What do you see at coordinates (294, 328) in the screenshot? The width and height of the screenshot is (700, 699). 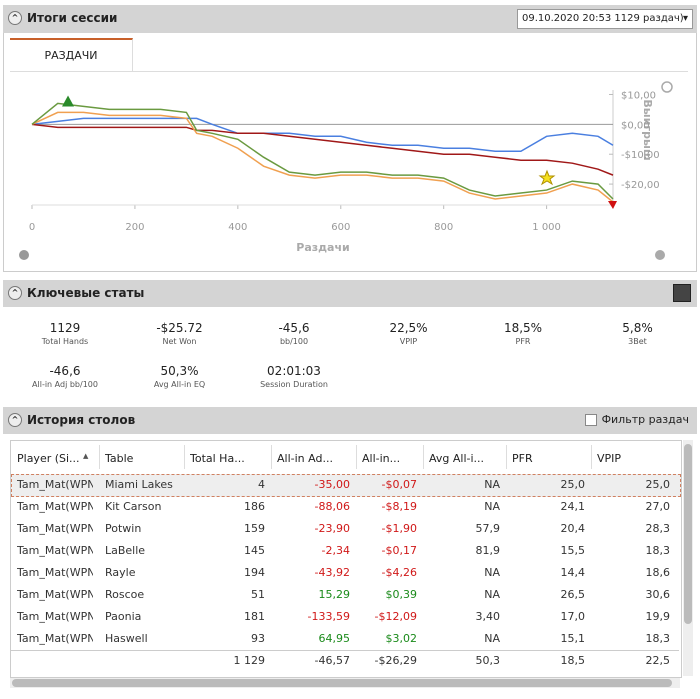 I see `stat-value: -45,6` at bounding box center [294, 328].